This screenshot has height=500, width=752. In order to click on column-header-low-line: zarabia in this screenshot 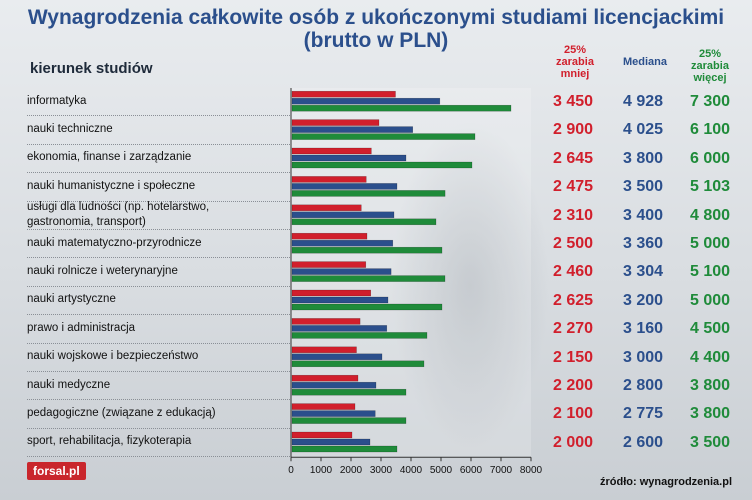, I will do `click(575, 62)`.